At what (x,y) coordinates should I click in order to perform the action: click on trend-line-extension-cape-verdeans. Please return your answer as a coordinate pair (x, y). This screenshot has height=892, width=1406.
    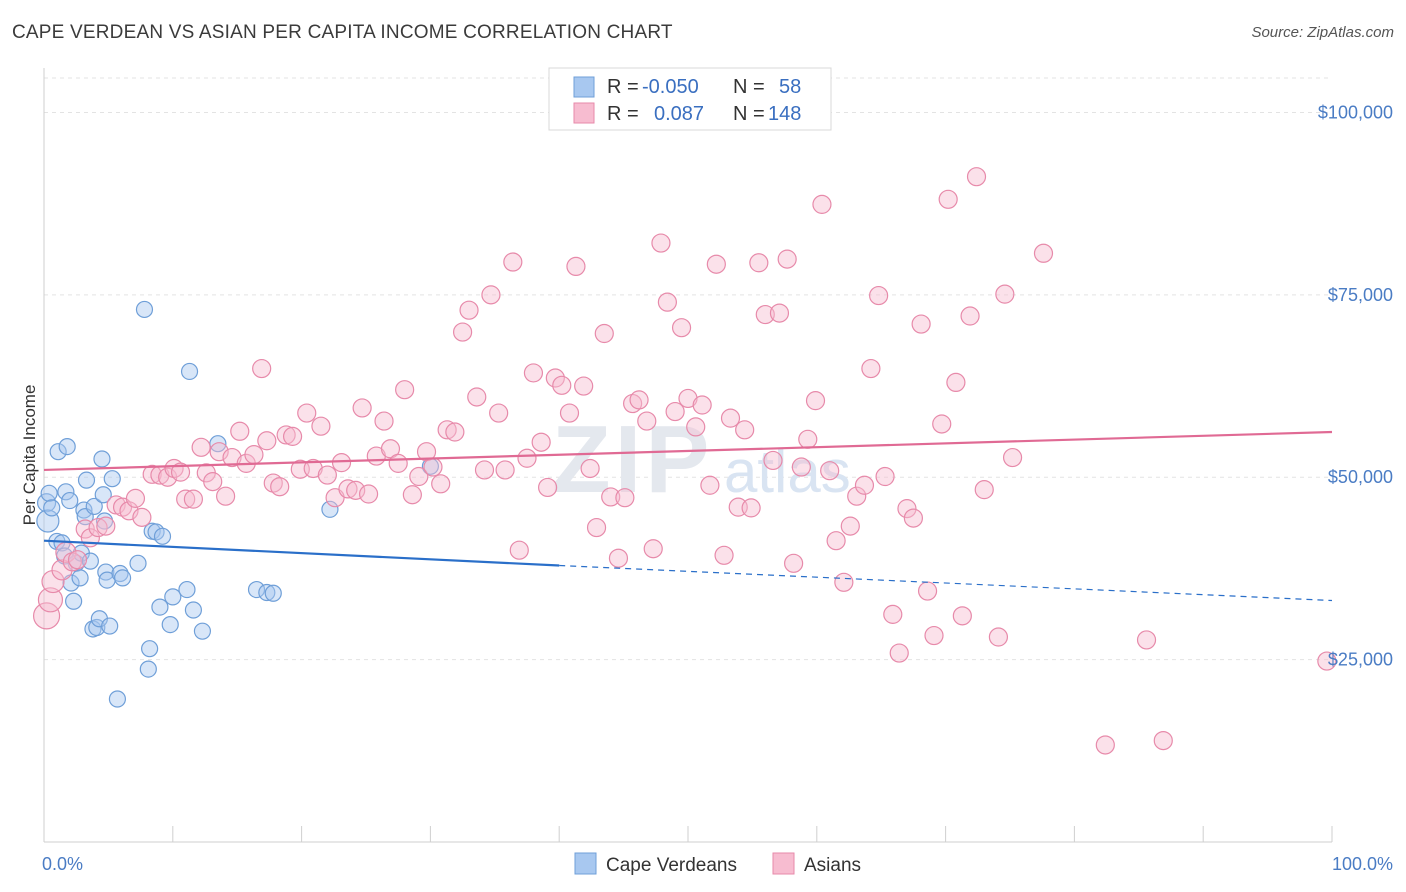
    Looking at the image, I should click on (946, 583).